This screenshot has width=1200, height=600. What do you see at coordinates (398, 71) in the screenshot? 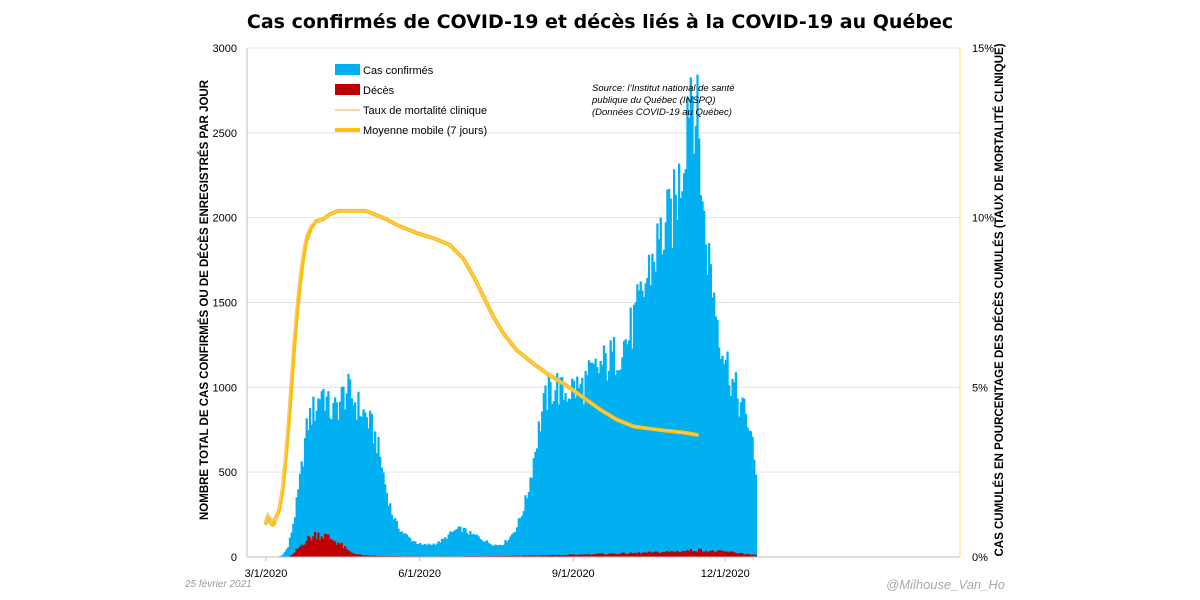
I see `legend-label: Cas confirmés` at bounding box center [398, 71].